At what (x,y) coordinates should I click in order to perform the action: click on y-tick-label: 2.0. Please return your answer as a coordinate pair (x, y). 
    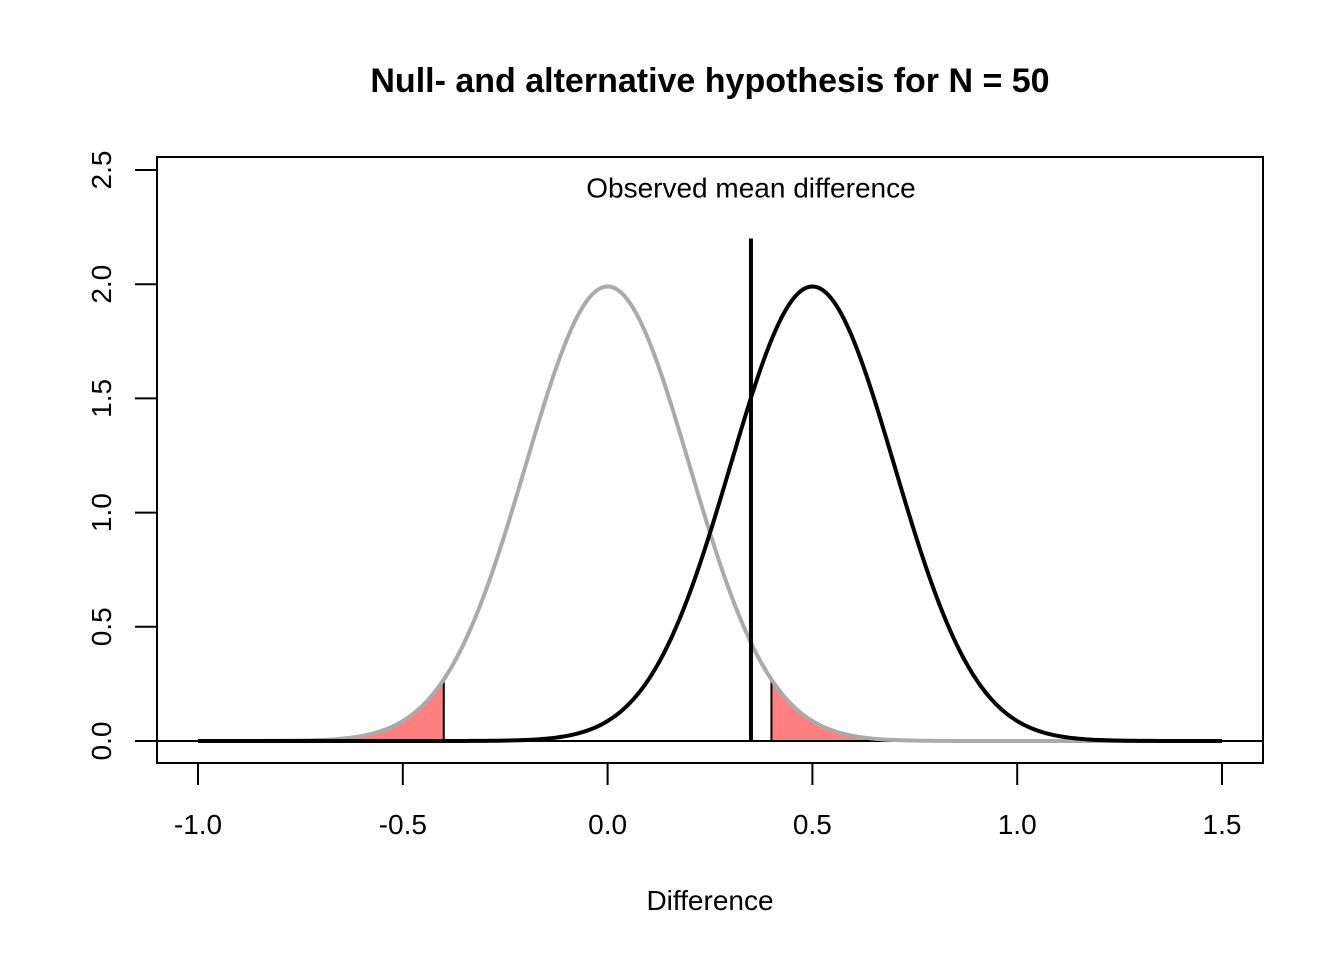
    Looking at the image, I should click on (101, 284).